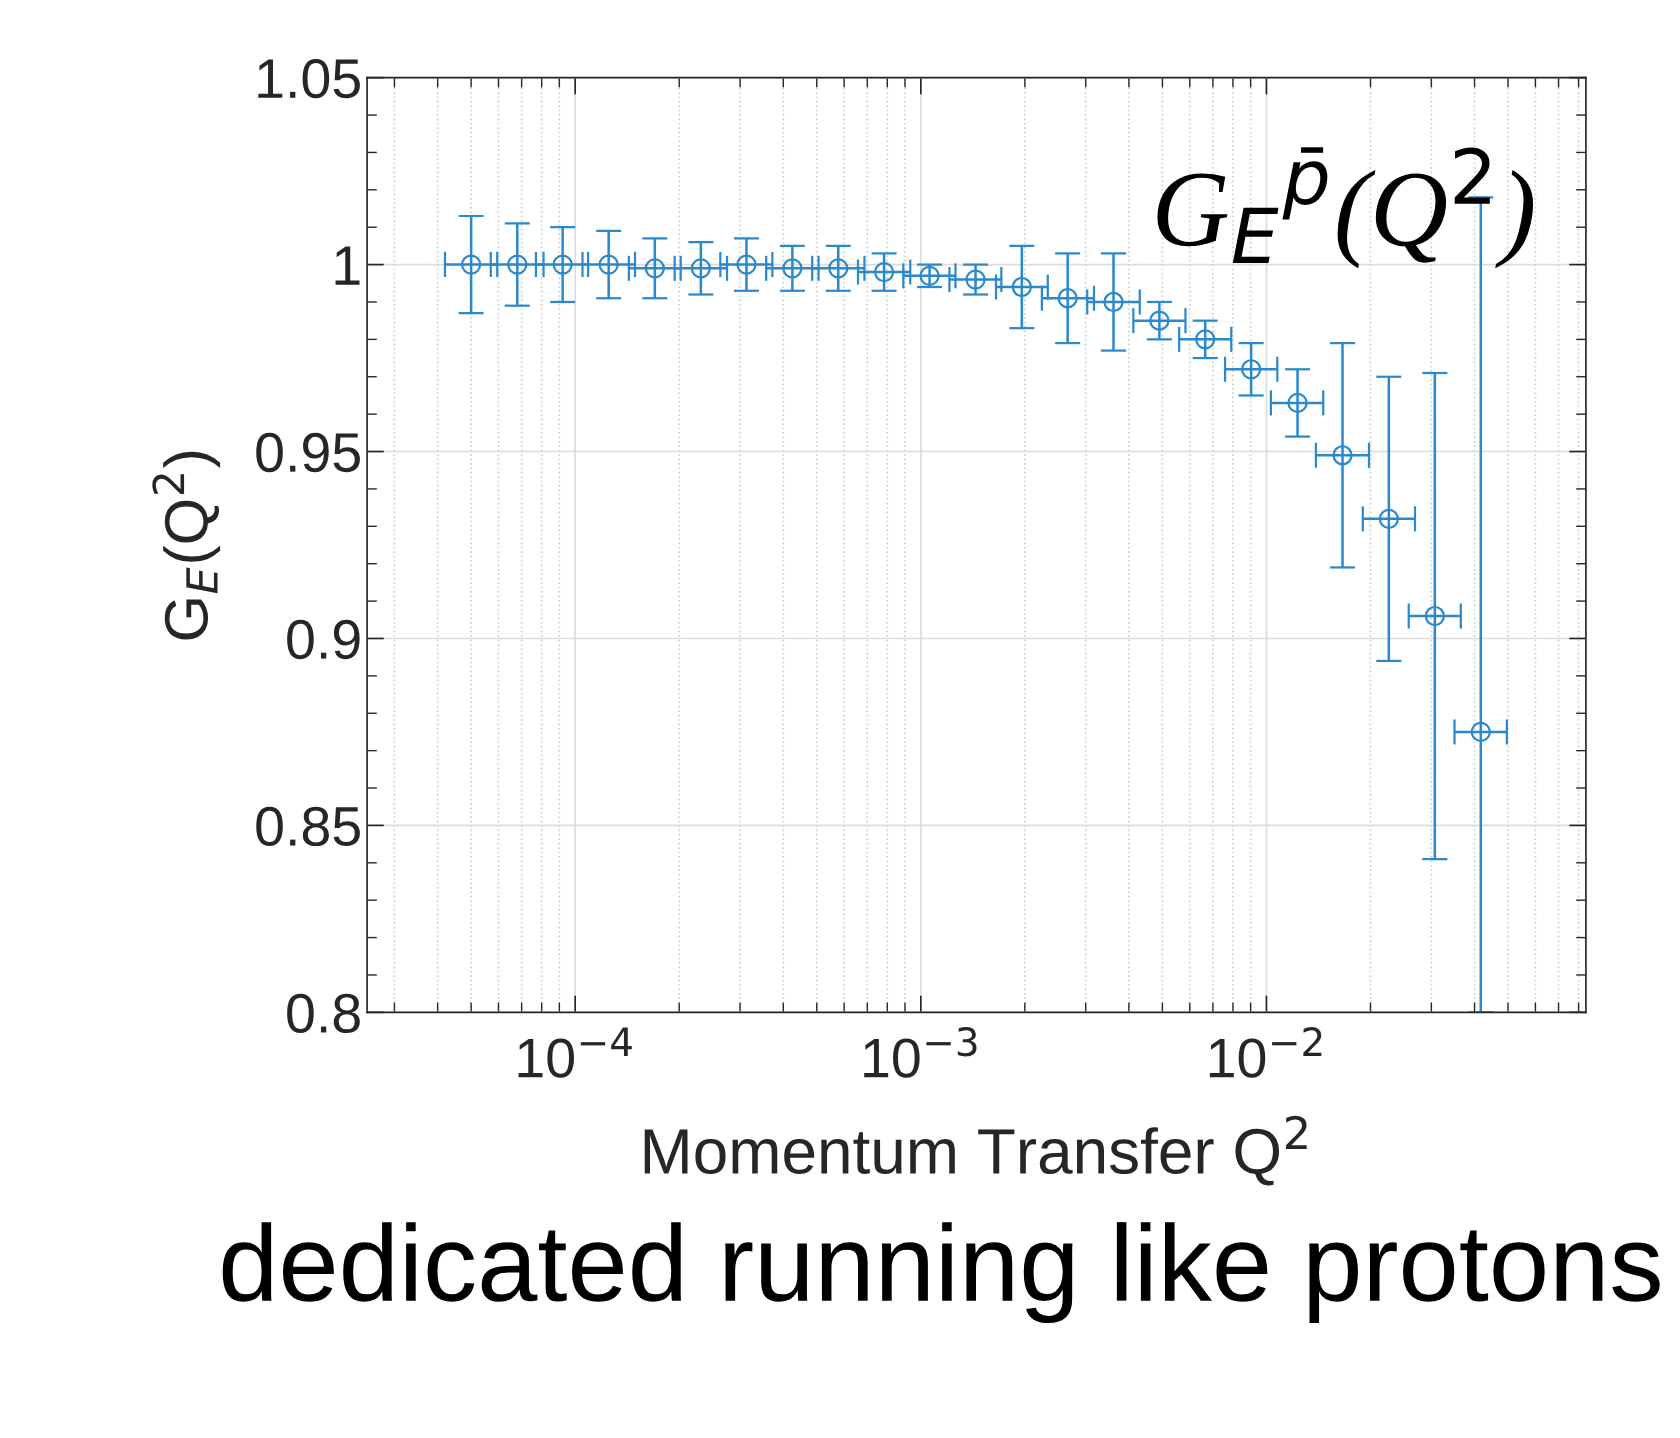  Describe the element at coordinates (186, 545) in the screenshot. I see `y-axis-title: G$_{E}$(Q$^{2}$)` at that location.